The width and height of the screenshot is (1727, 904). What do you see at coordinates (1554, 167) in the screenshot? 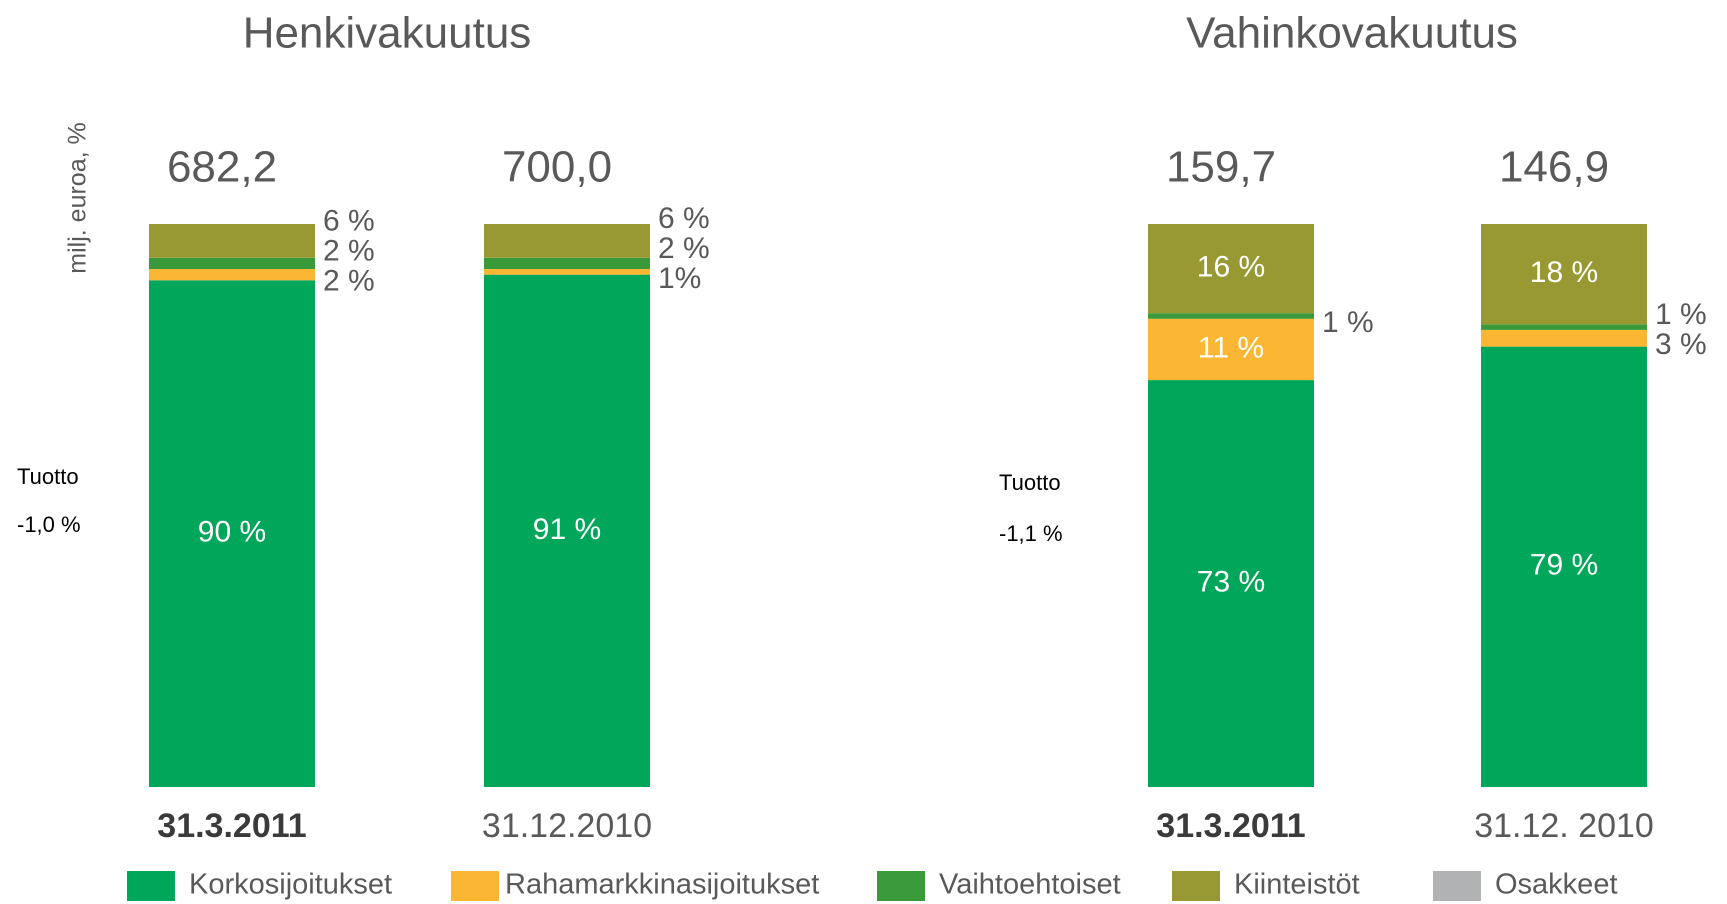
I see `total-label: 146,9` at bounding box center [1554, 167].